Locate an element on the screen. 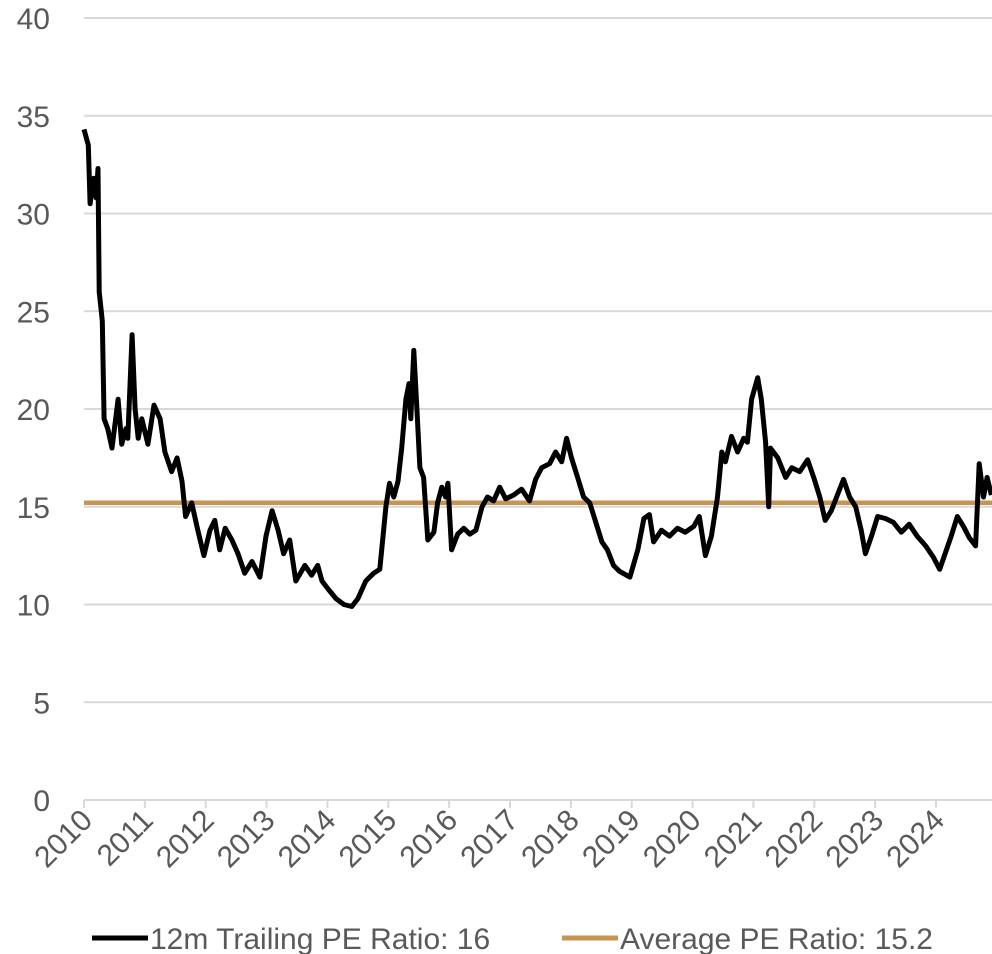 This screenshot has height=954, width=992. y-tick-label: 20 is located at coordinates (33, 410).